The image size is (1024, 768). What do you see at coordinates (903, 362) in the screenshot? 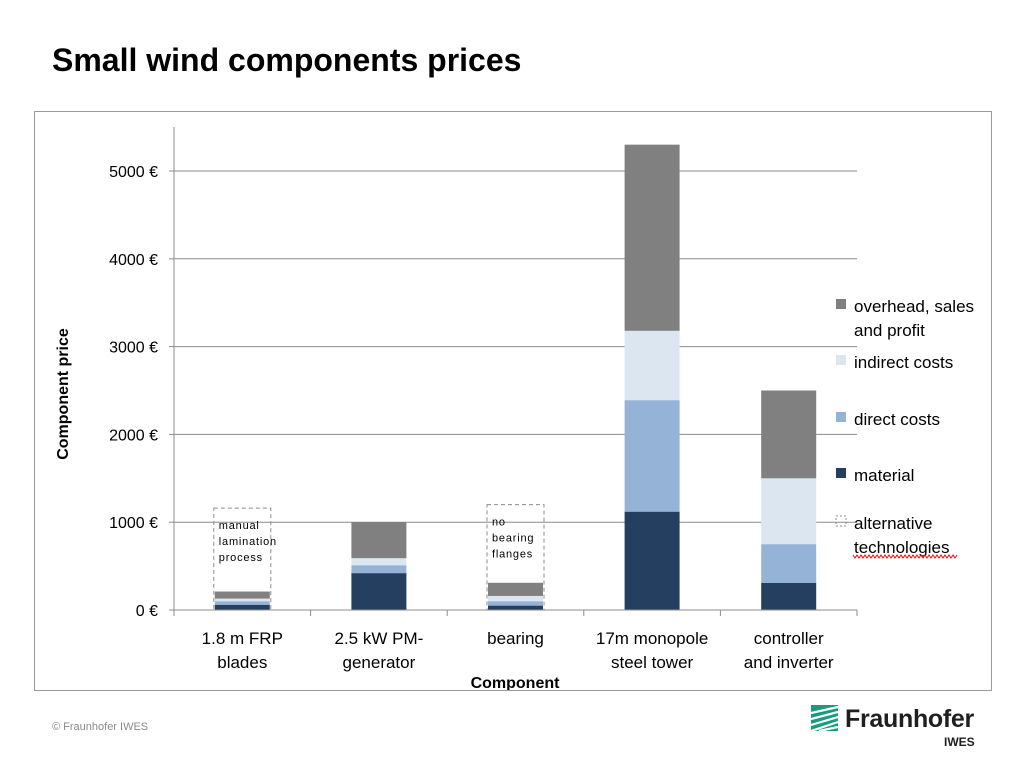
I see `legend-label: indirect costs` at bounding box center [903, 362].